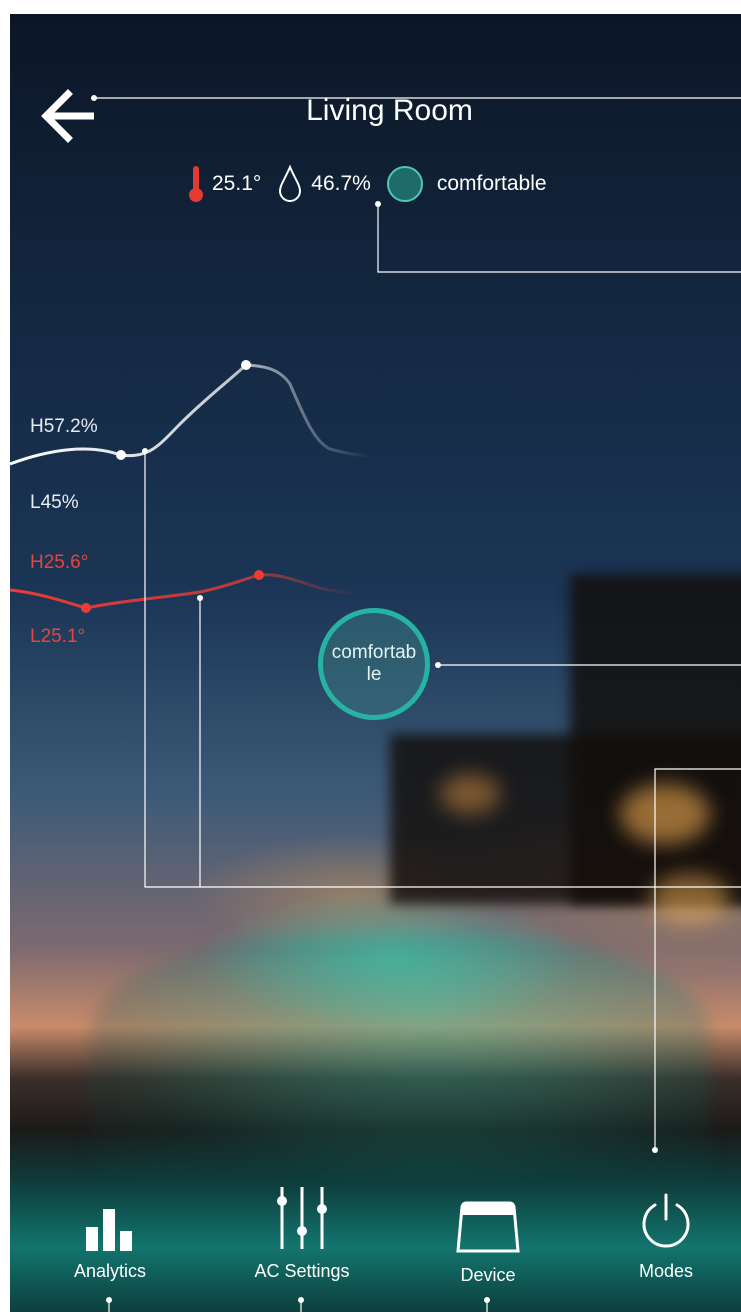 This screenshot has width=741, height=1312. What do you see at coordinates (110, 1271) in the screenshot?
I see `nav-analytics-label: Analytics` at bounding box center [110, 1271].